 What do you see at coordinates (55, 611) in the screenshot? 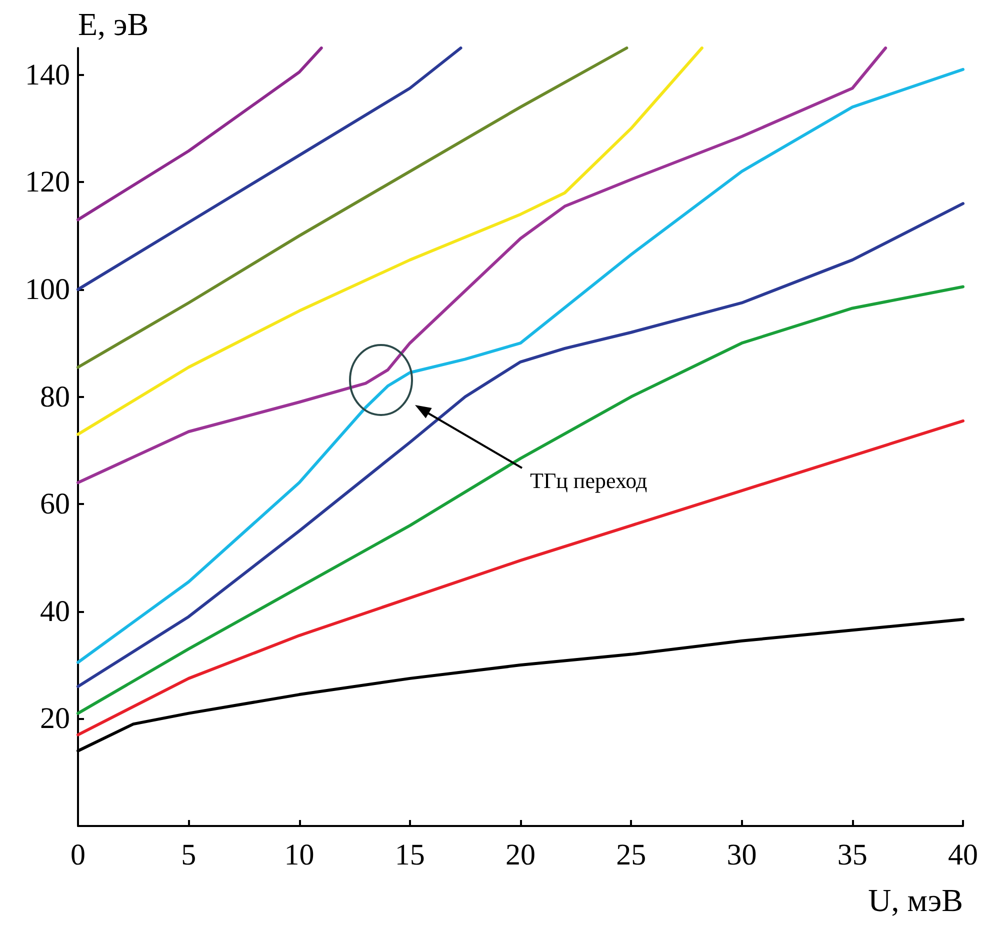
I see `y-tick-label: 40` at bounding box center [55, 611].